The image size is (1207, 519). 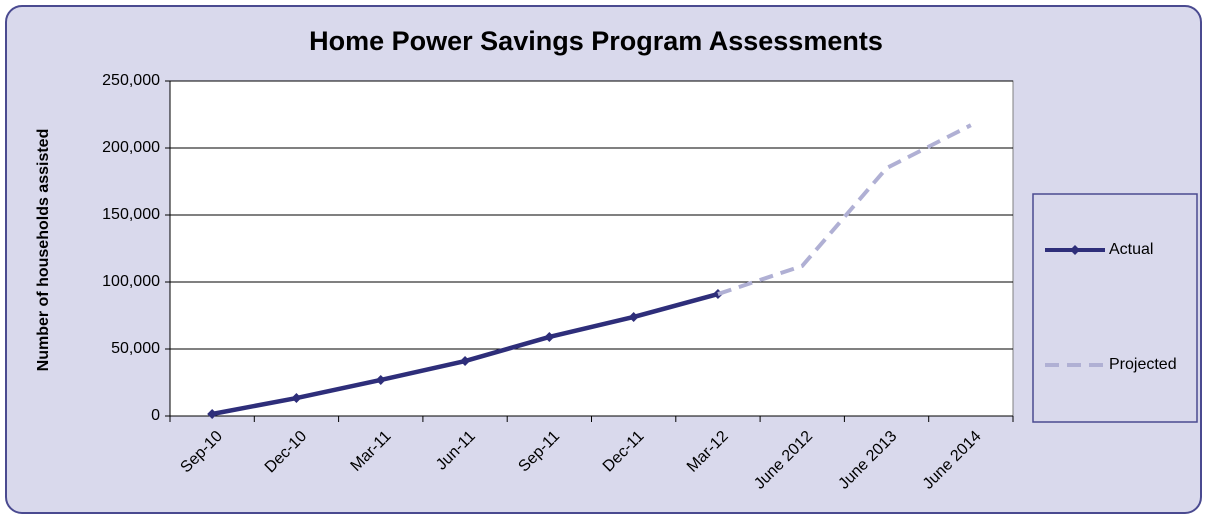 What do you see at coordinates (1075, 250) in the screenshot?
I see `legend-marker` at bounding box center [1075, 250].